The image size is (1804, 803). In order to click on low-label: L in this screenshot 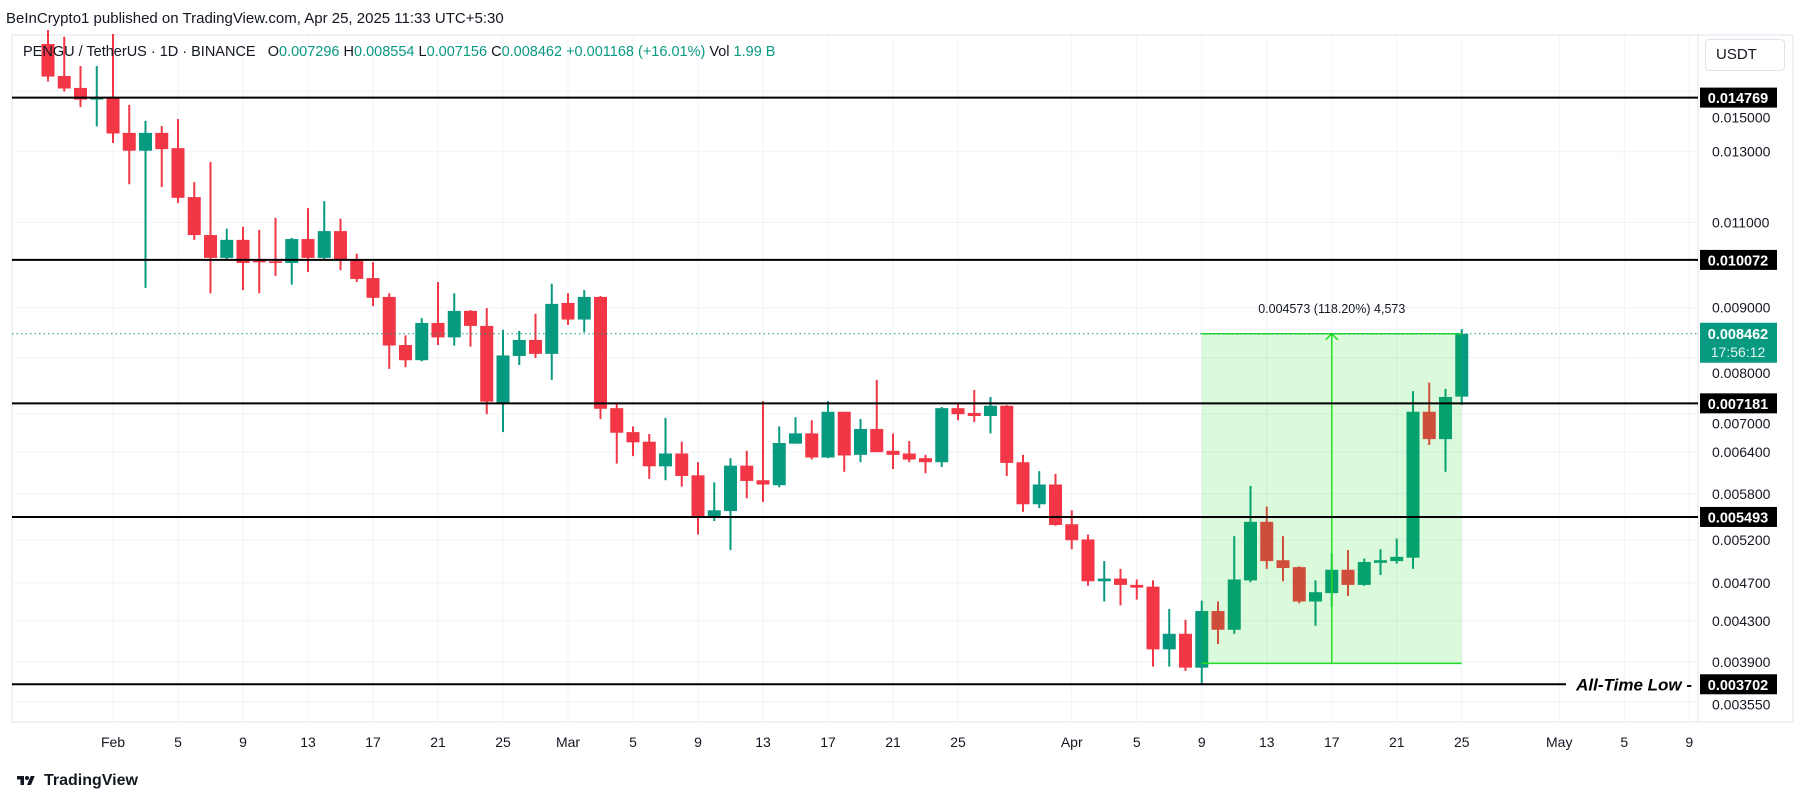, I will do `click(422, 52)`.